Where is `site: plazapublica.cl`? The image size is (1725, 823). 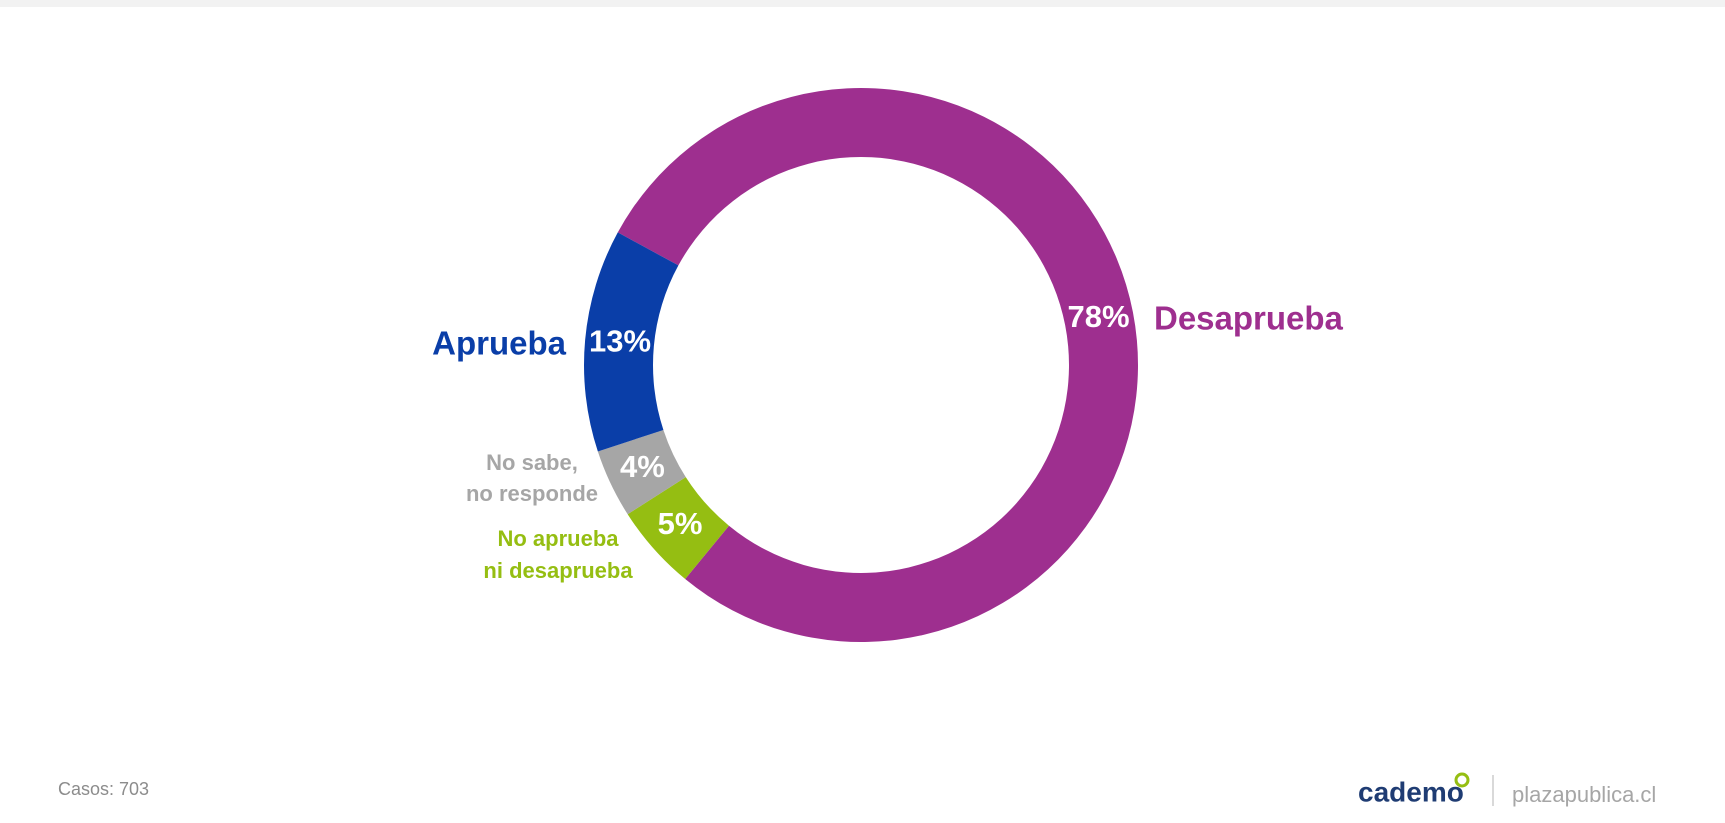 site: plazapublica.cl is located at coordinates (1584, 794).